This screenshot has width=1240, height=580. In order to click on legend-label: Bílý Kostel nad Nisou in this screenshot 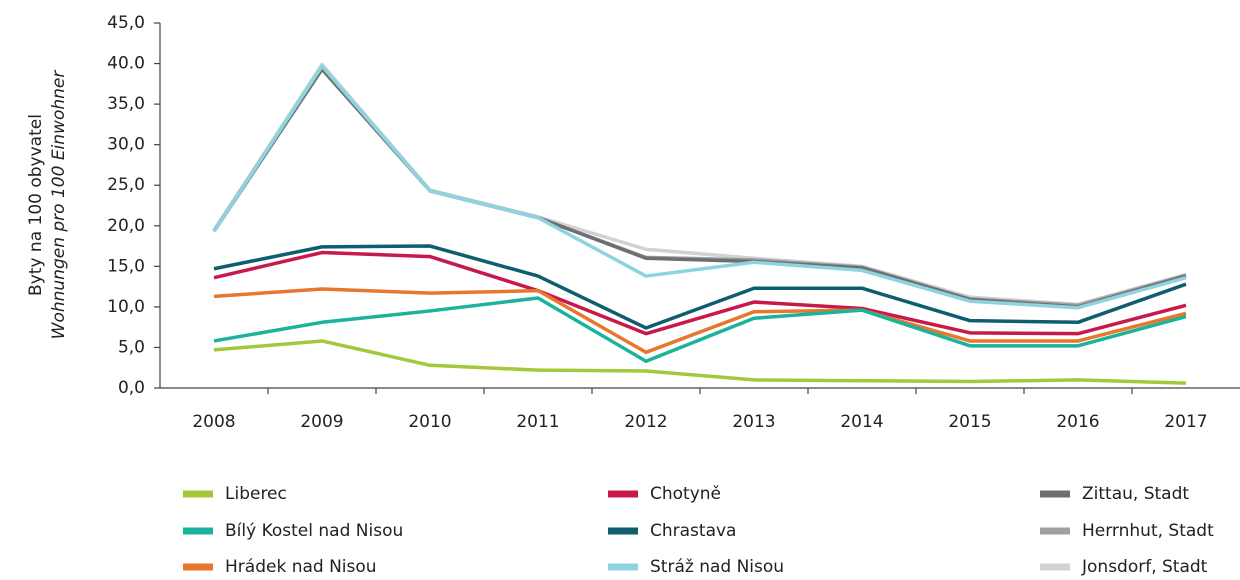, I will do `click(314, 531)`.